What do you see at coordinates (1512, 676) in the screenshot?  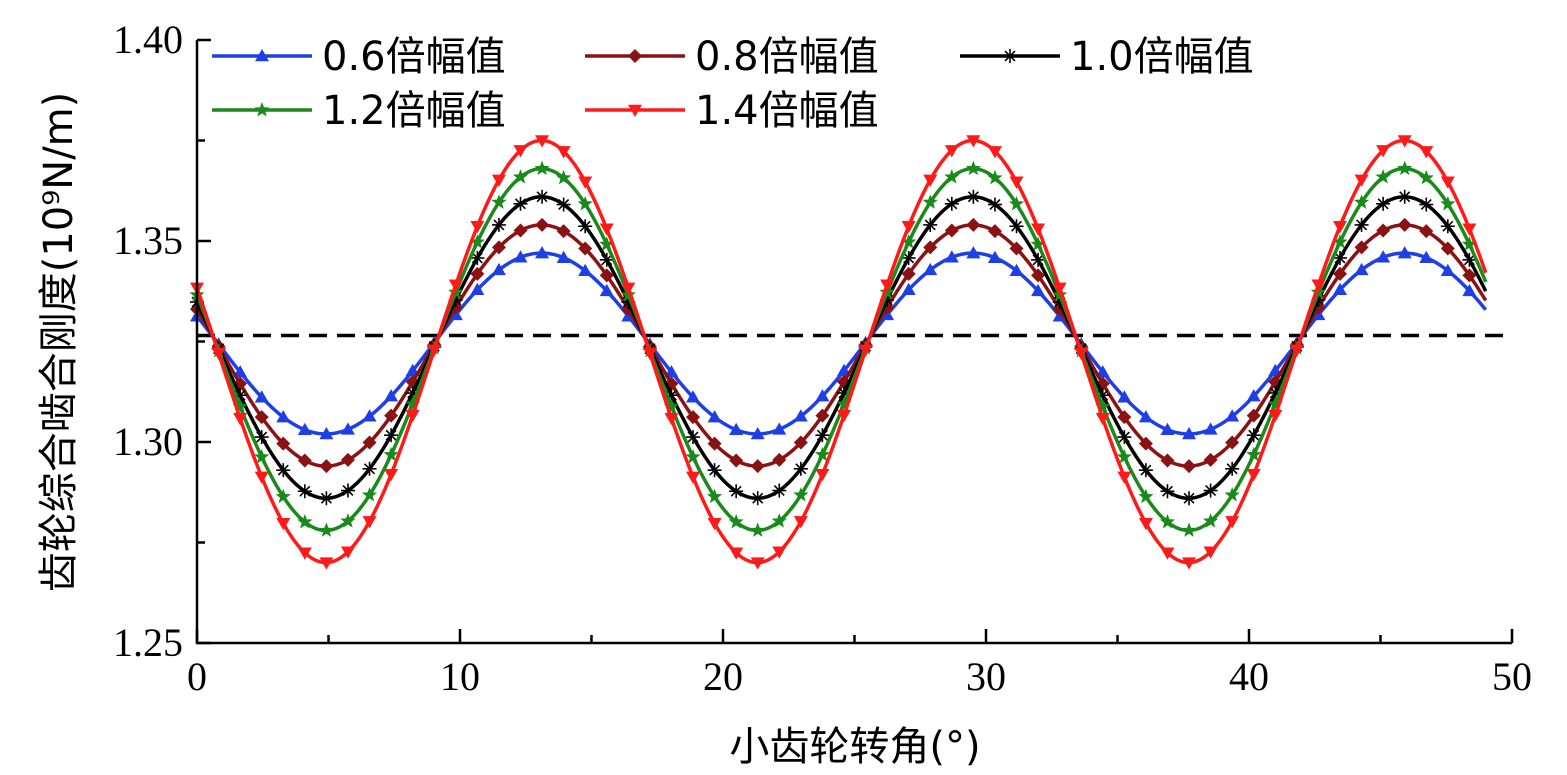 I see `x-tick-label: 50` at bounding box center [1512, 676].